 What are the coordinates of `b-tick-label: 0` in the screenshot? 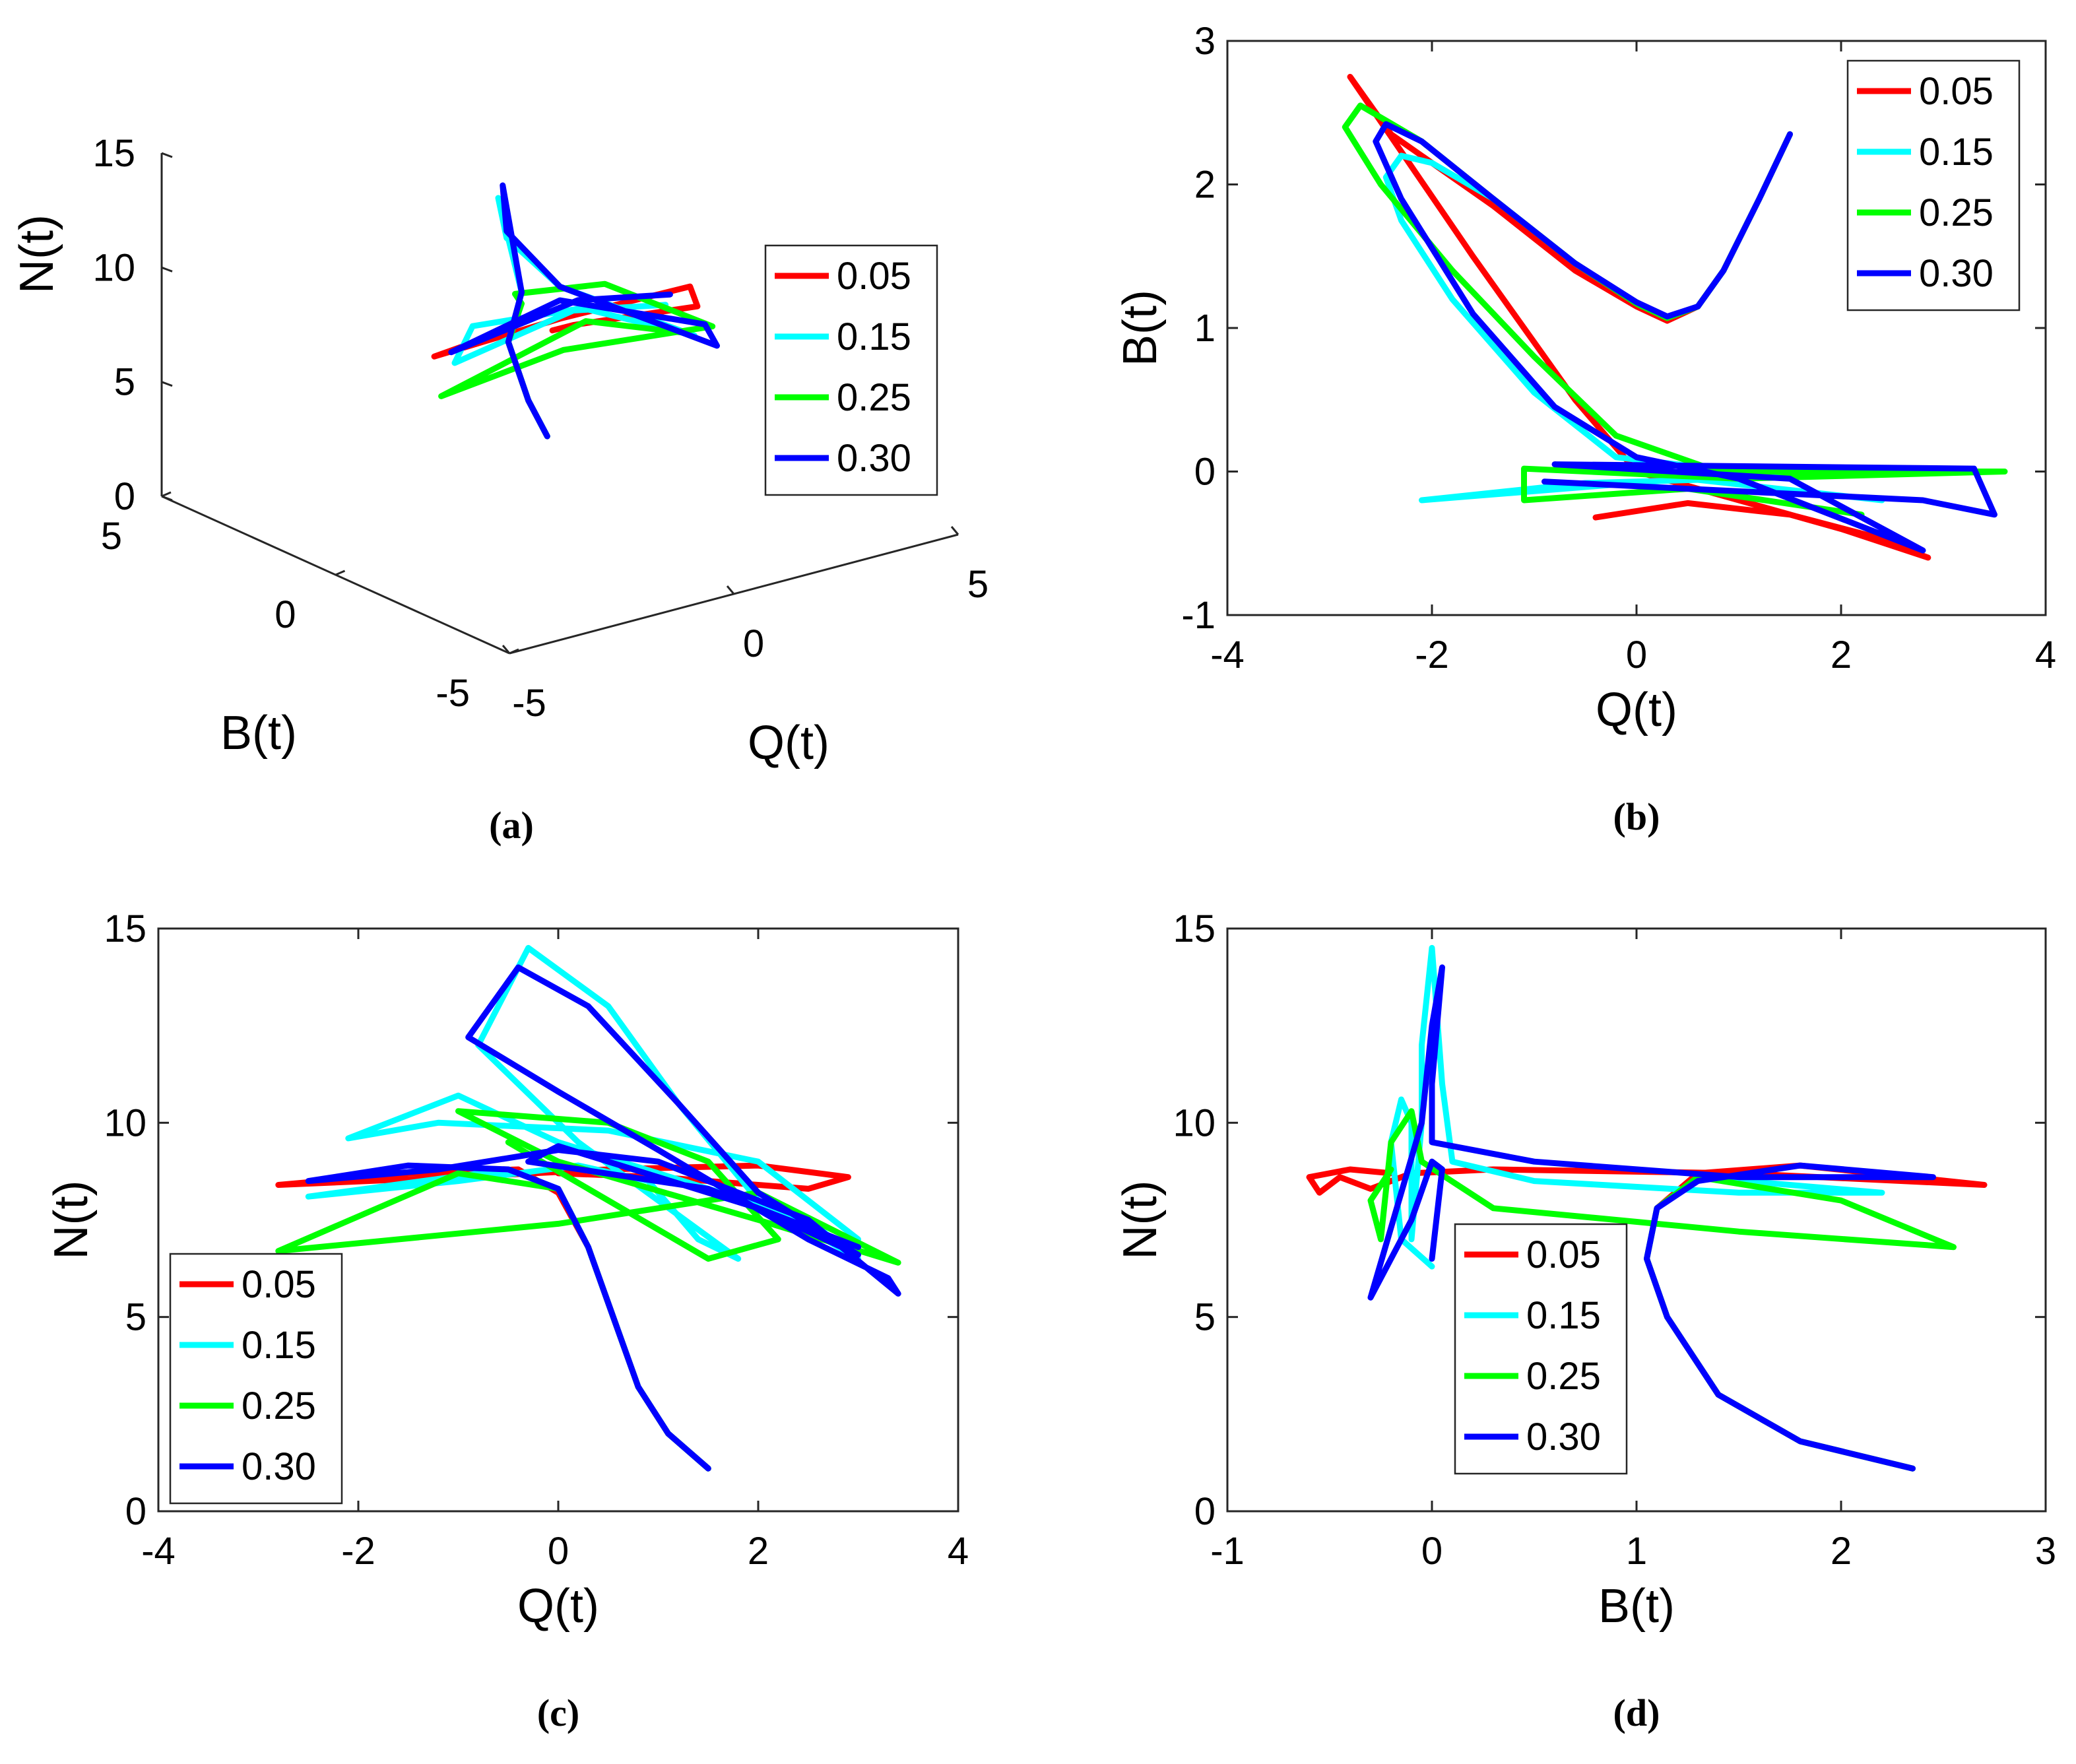 It's located at (285, 614).